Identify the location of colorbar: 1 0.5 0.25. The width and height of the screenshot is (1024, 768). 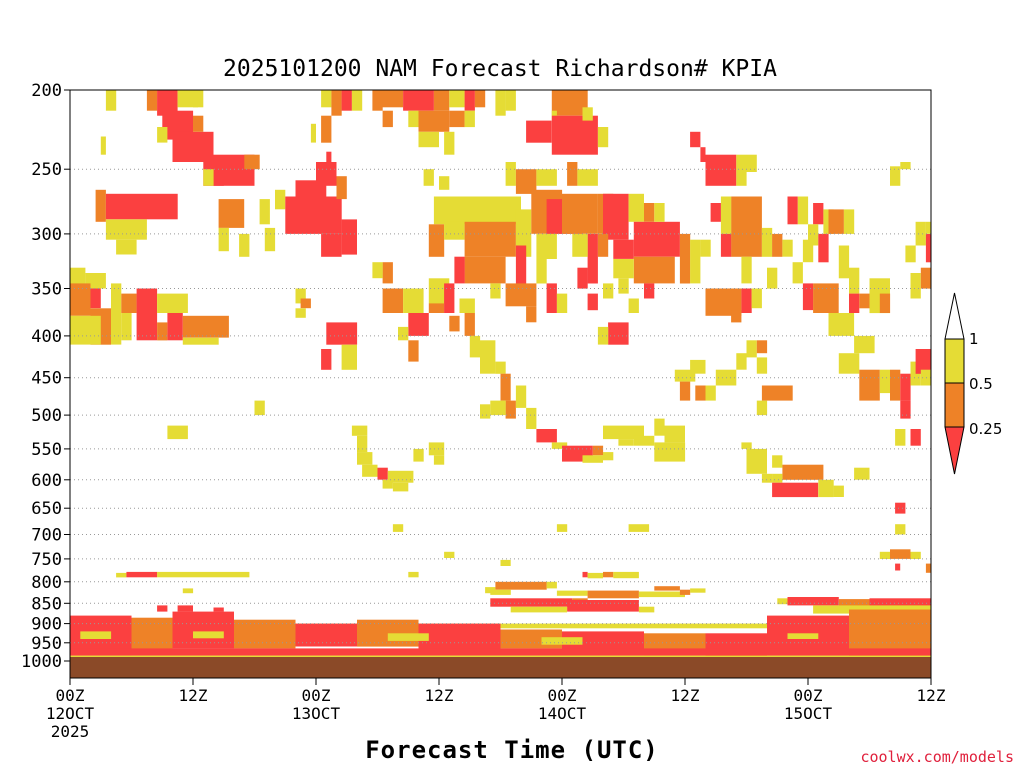
(973, 383).